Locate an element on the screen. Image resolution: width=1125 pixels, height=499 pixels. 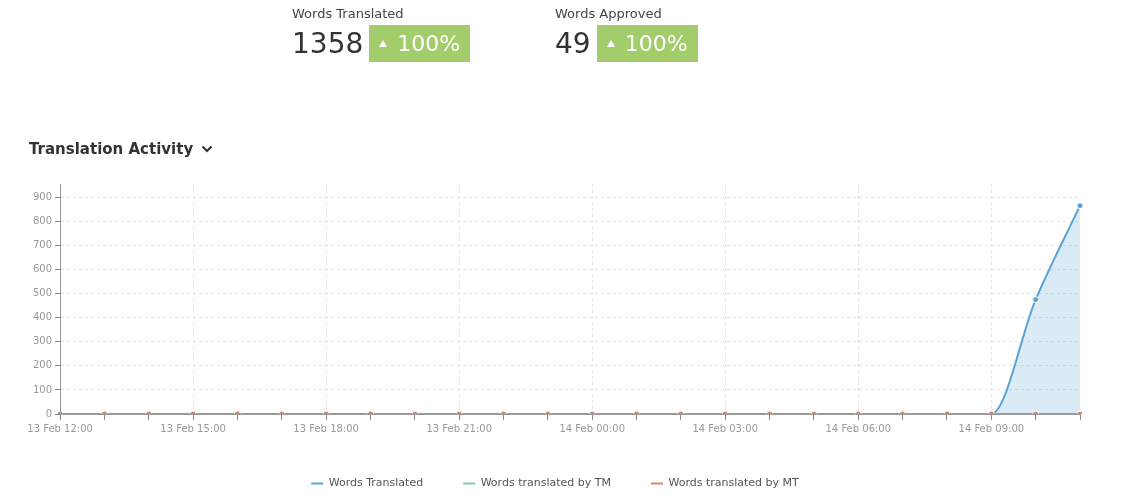
x-tick-label: 14 Feb 06:00 is located at coordinates (858, 428).